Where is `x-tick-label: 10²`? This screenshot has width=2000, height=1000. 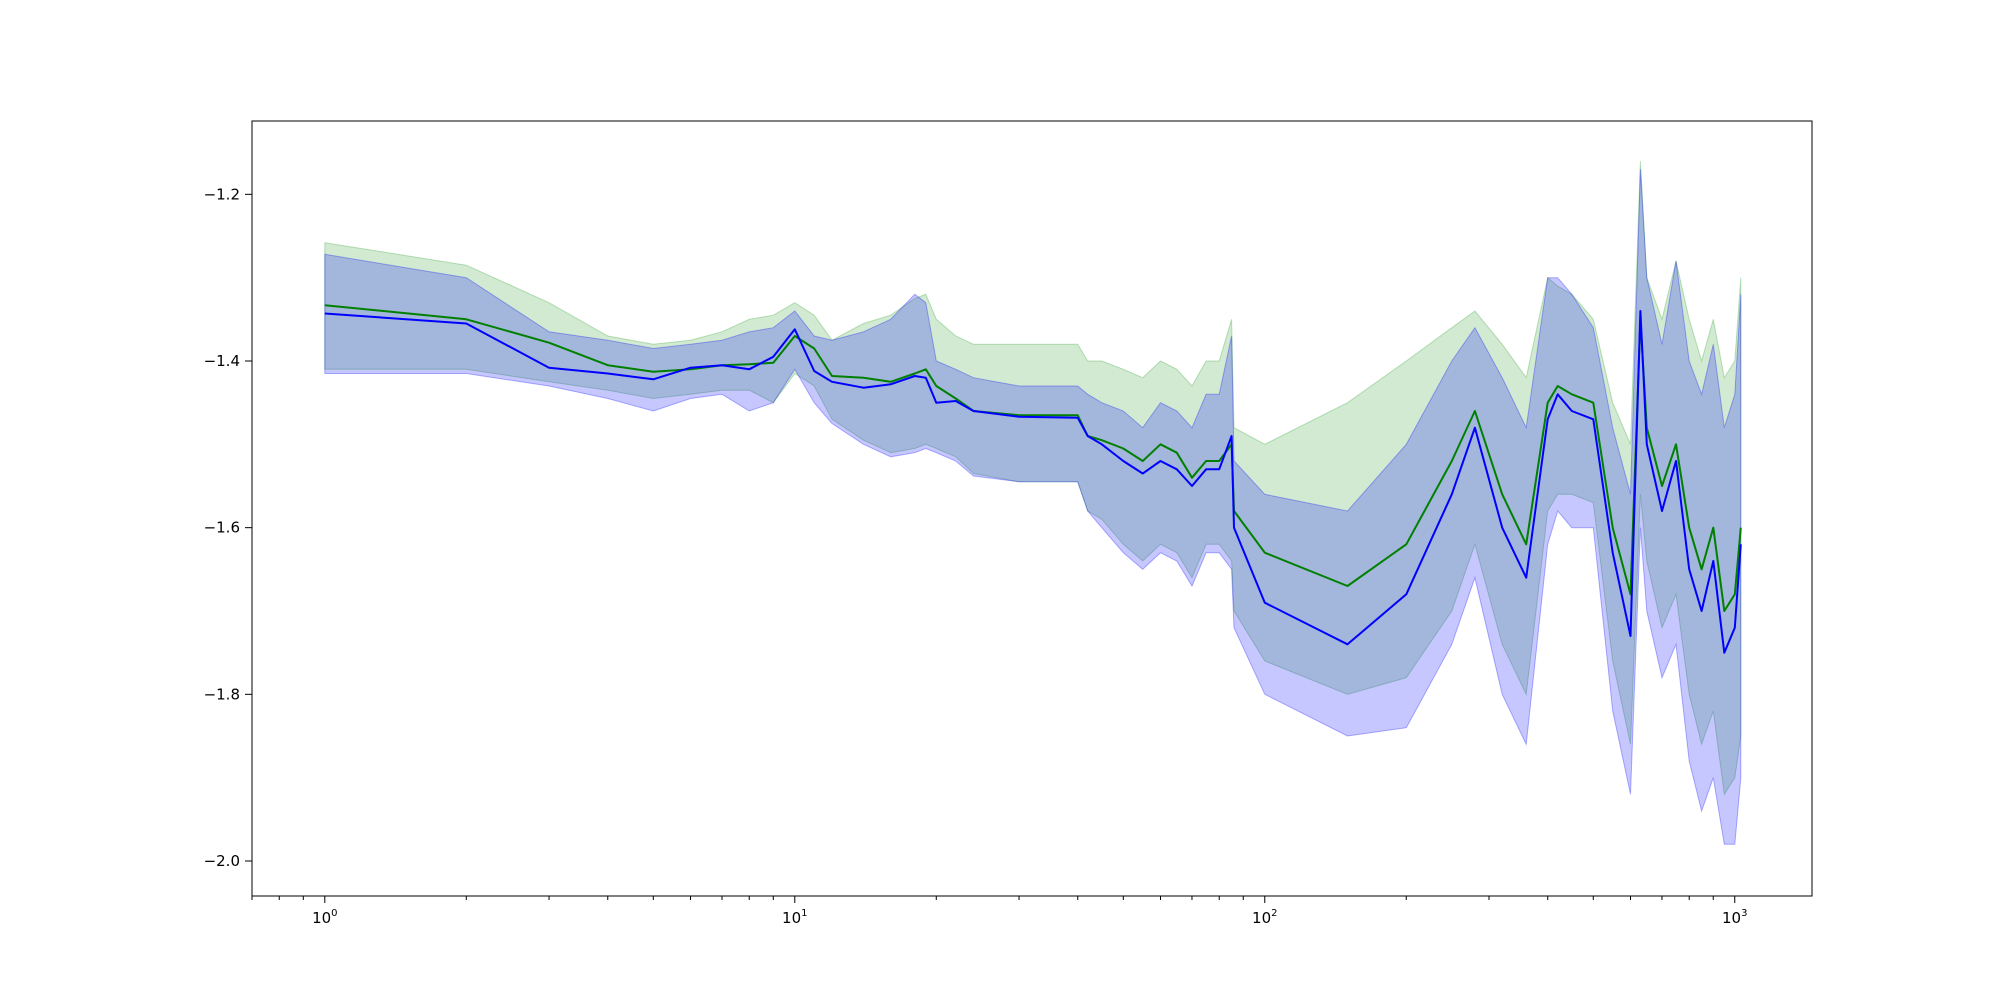
x-tick-label: 10² is located at coordinates (1264, 917).